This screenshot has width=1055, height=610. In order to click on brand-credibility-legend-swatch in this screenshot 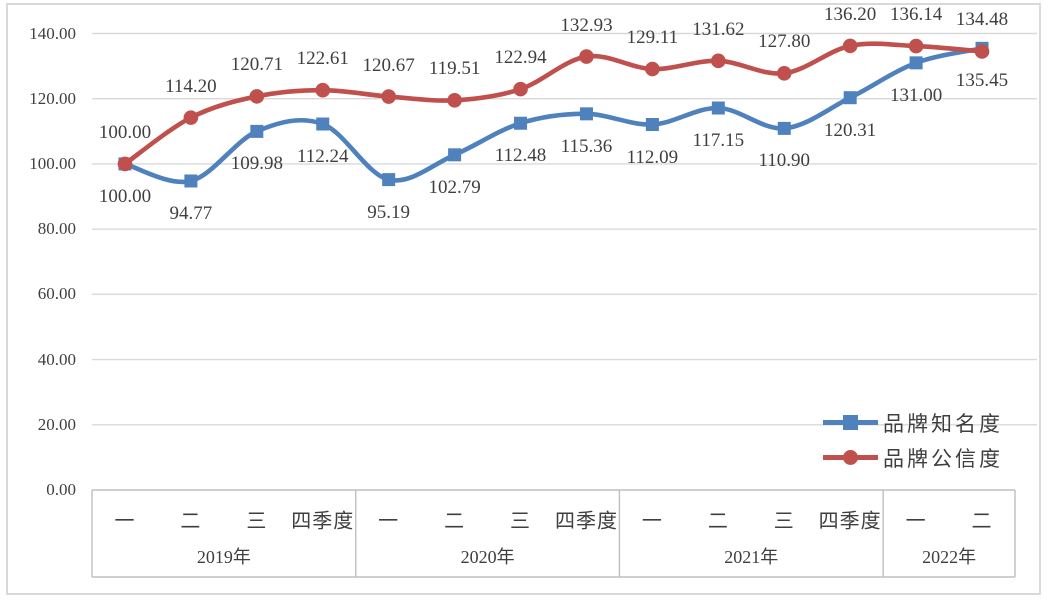, I will do `click(850, 457)`.